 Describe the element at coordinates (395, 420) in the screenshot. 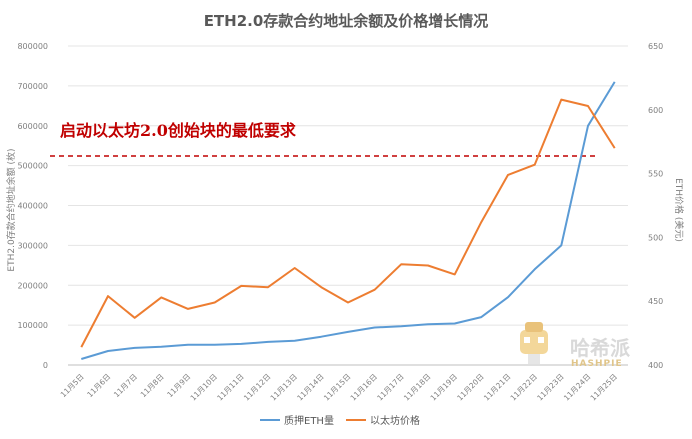

I see `legend-label-eth-price: 以太坊价格` at that location.